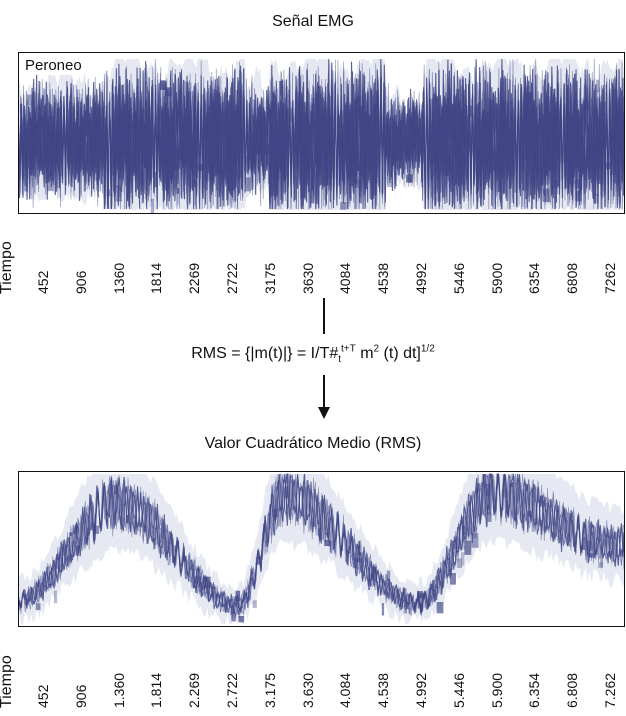 The width and height of the screenshot is (626, 716). I want to click on x-tick-label: 3.630, so click(307, 690).